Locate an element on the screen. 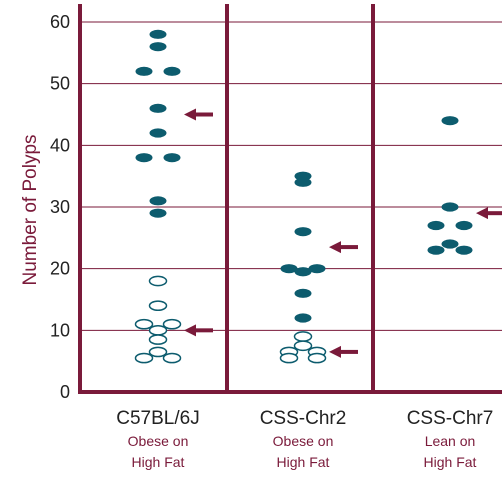 The image size is (502, 478). y-tick-label-30: 30 is located at coordinates (60, 207).